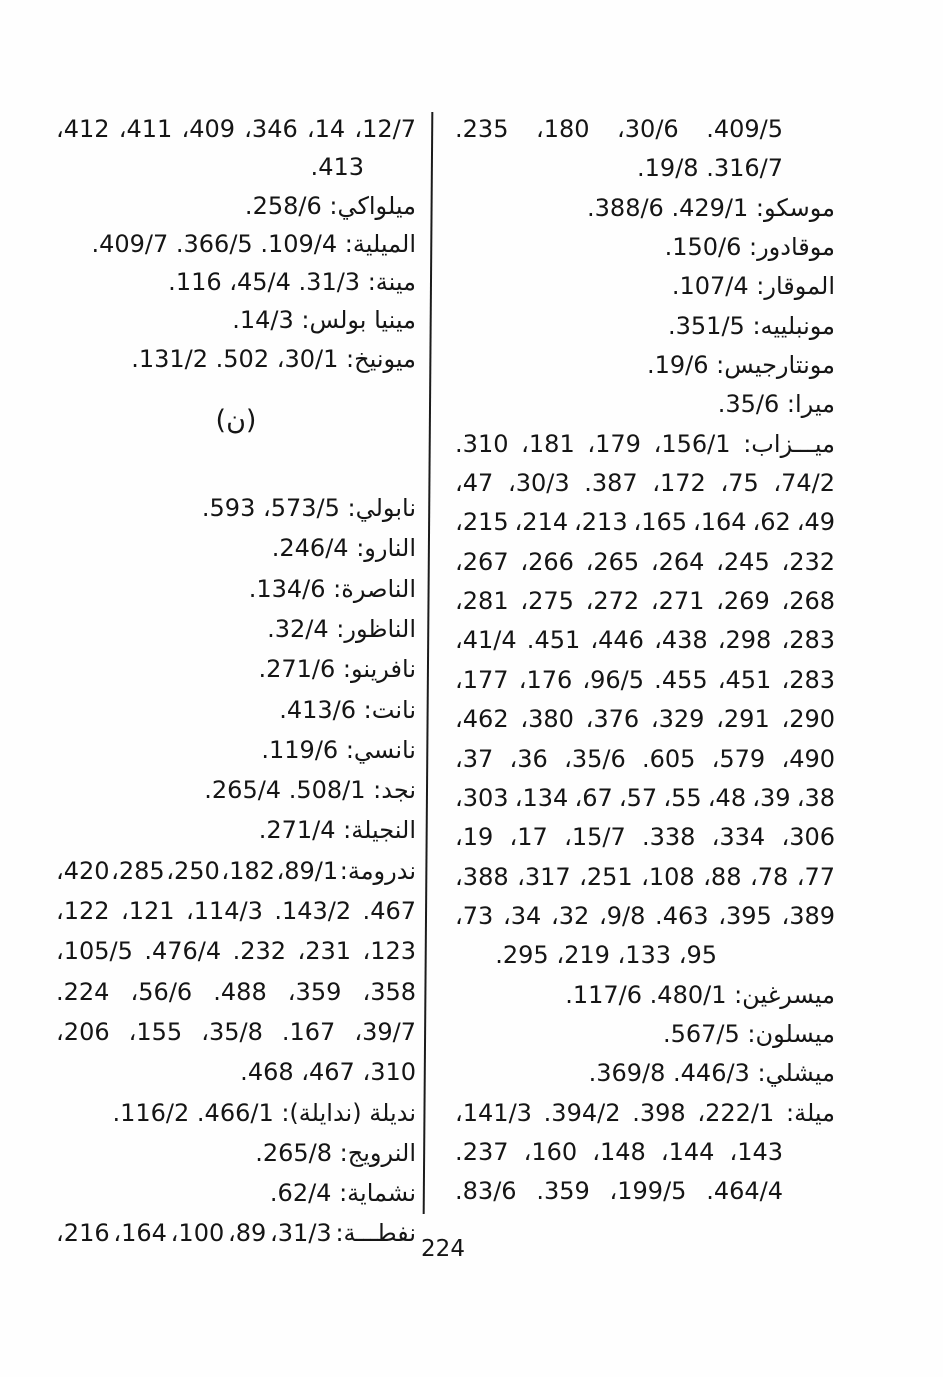 The height and width of the screenshot is (1377, 943). I want to click on index-token: نفطـــة:, so click(375, 1233).